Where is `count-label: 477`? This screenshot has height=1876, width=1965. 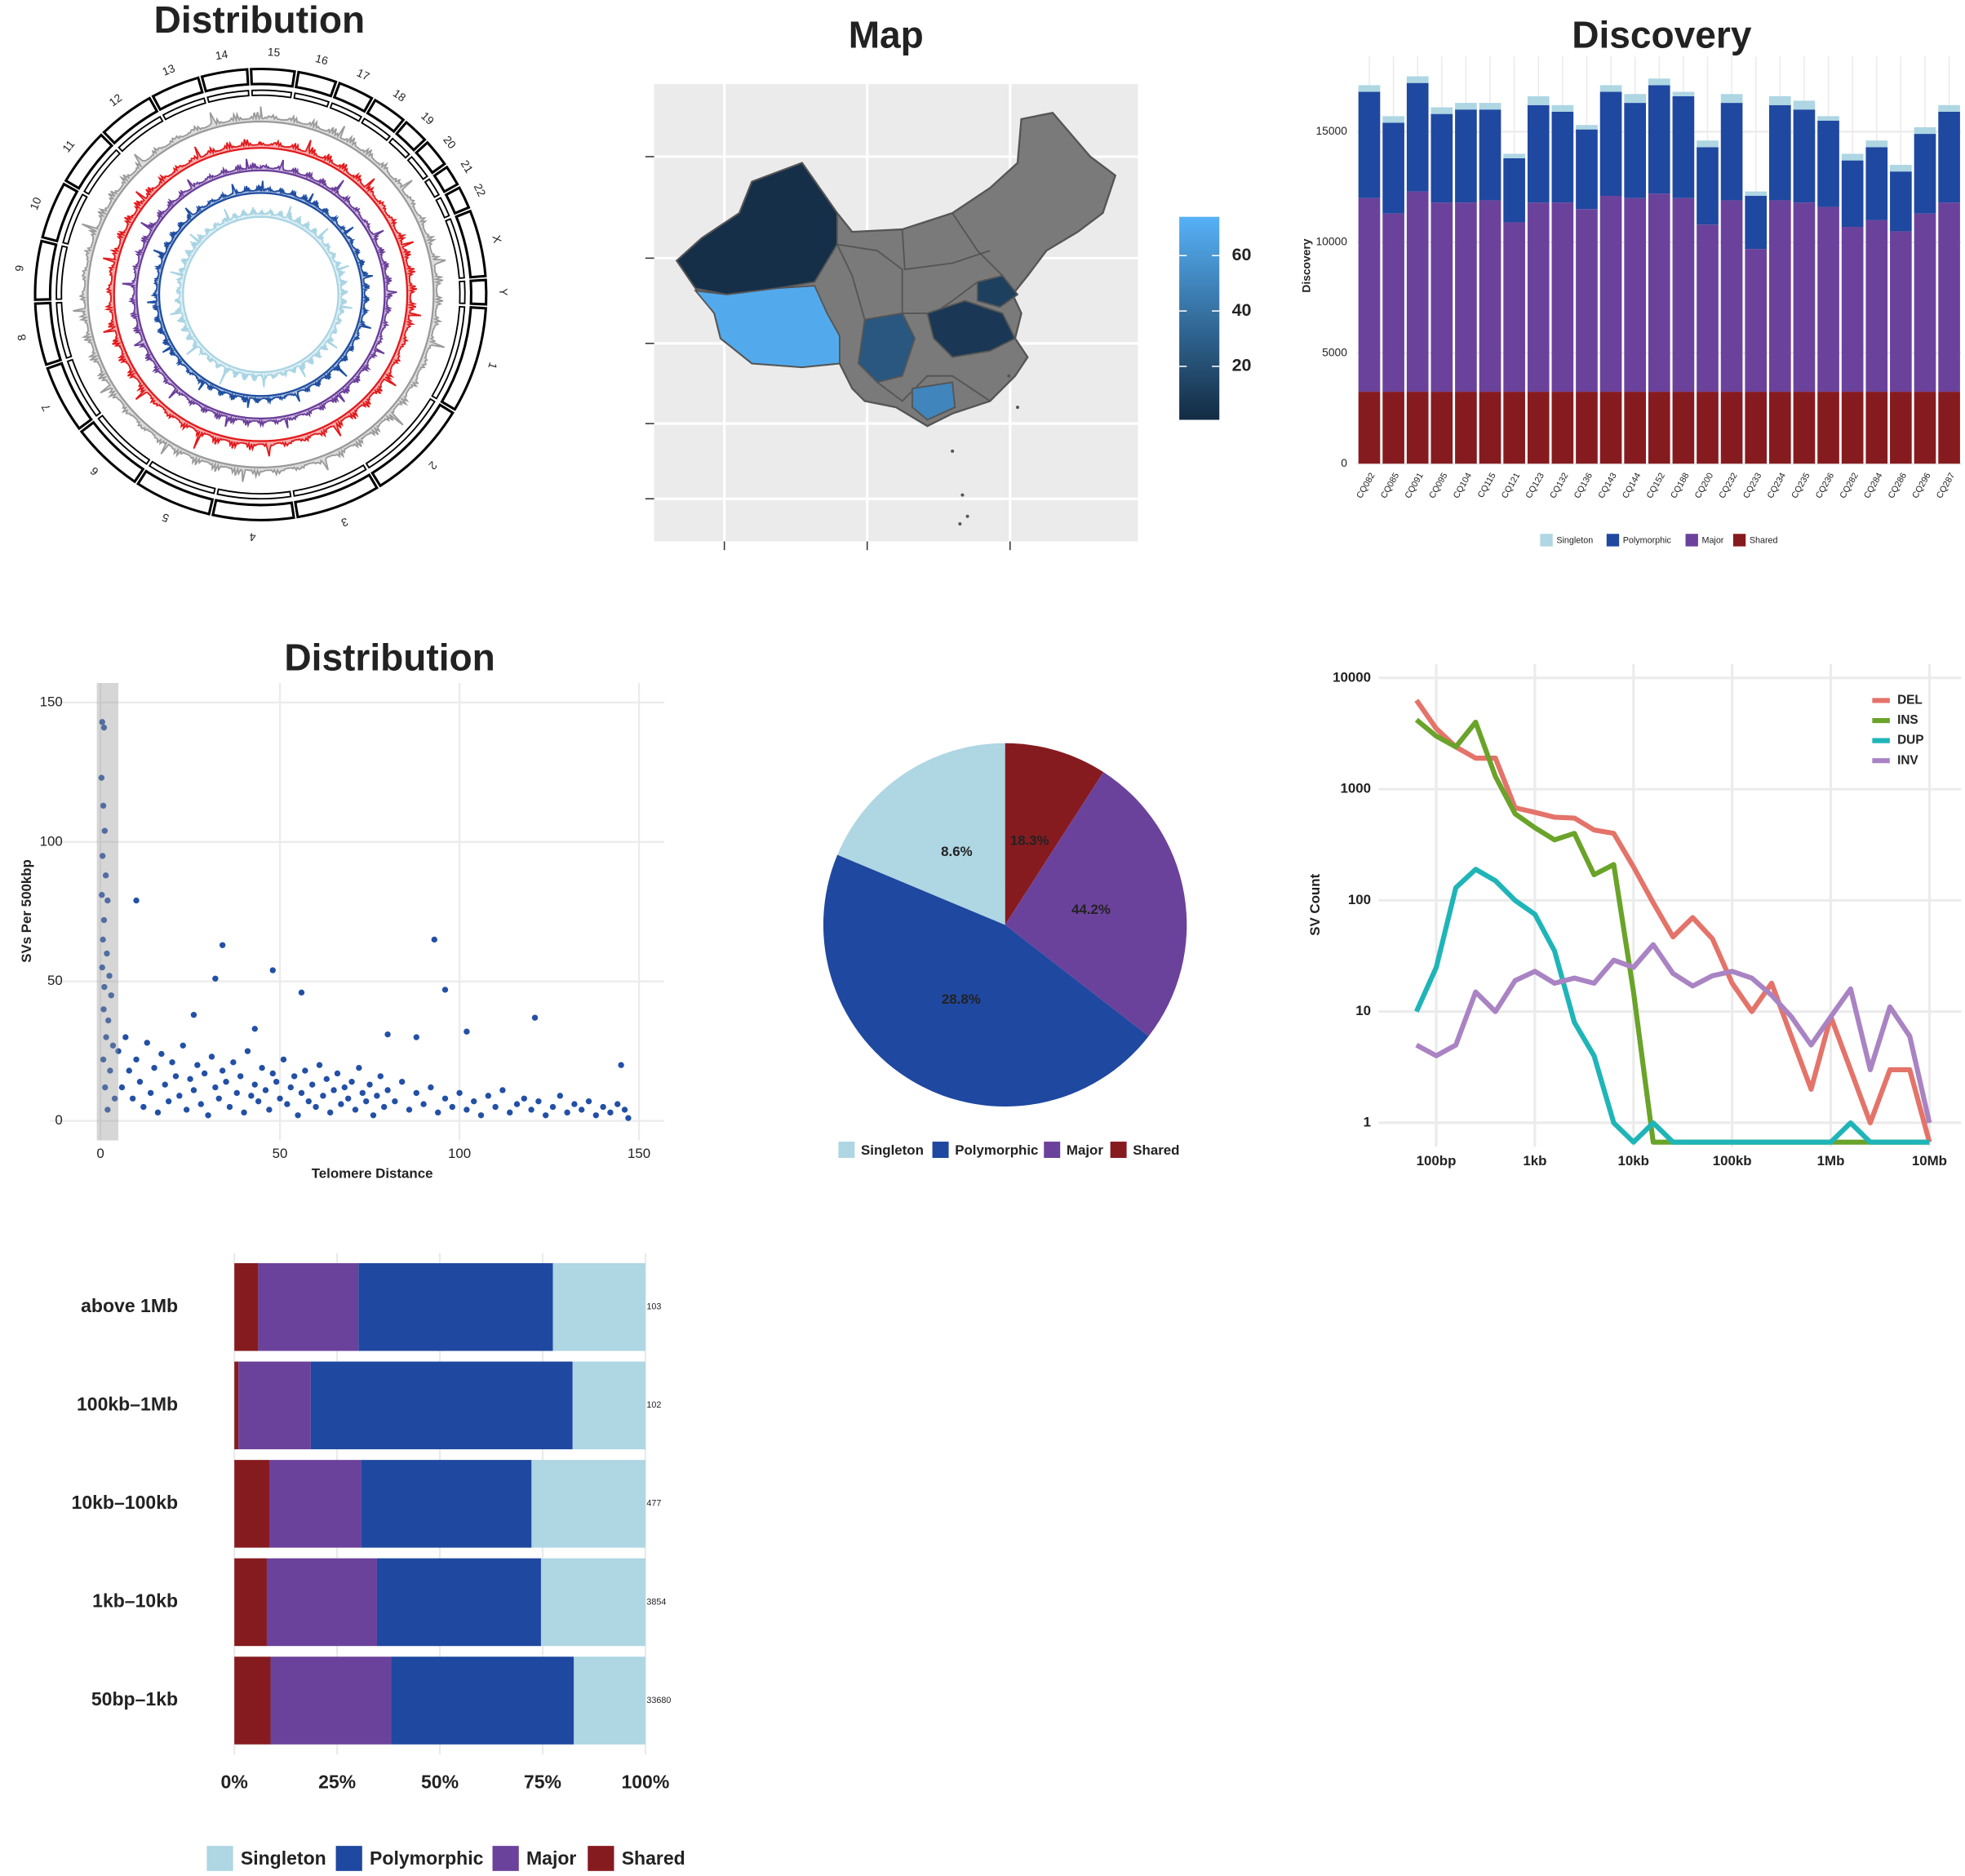
count-label: 477 is located at coordinates (653, 1504).